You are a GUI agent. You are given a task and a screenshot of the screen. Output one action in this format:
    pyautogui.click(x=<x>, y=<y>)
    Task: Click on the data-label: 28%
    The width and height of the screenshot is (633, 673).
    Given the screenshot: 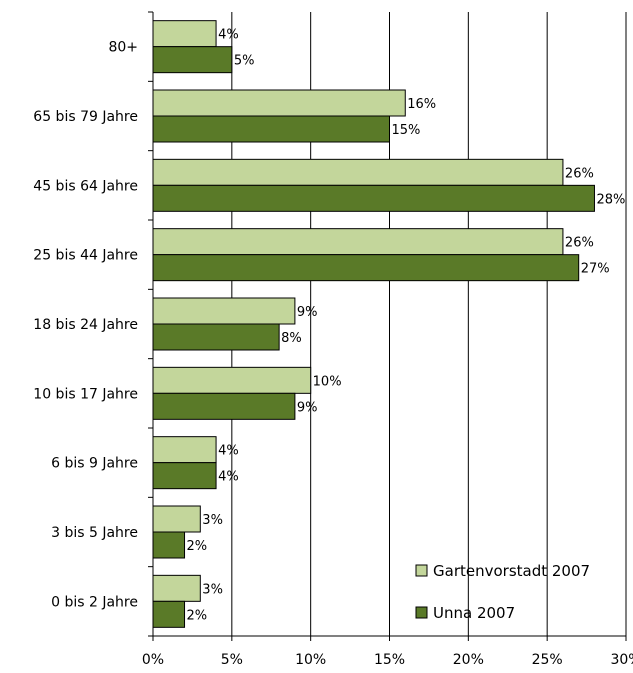 What is the action you would take?
    pyautogui.click(x=610, y=199)
    